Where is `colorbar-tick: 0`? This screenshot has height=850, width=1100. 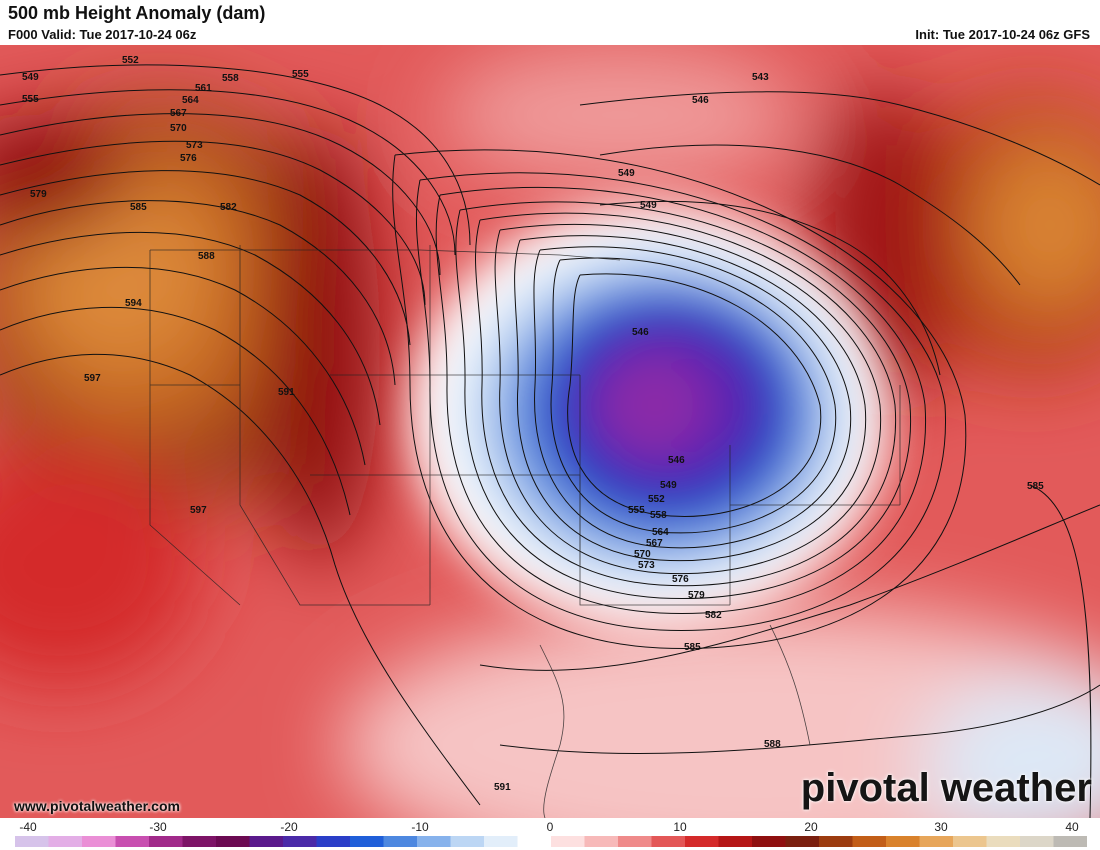 colorbar-tick: 0 is located at coordinates (550, 827).